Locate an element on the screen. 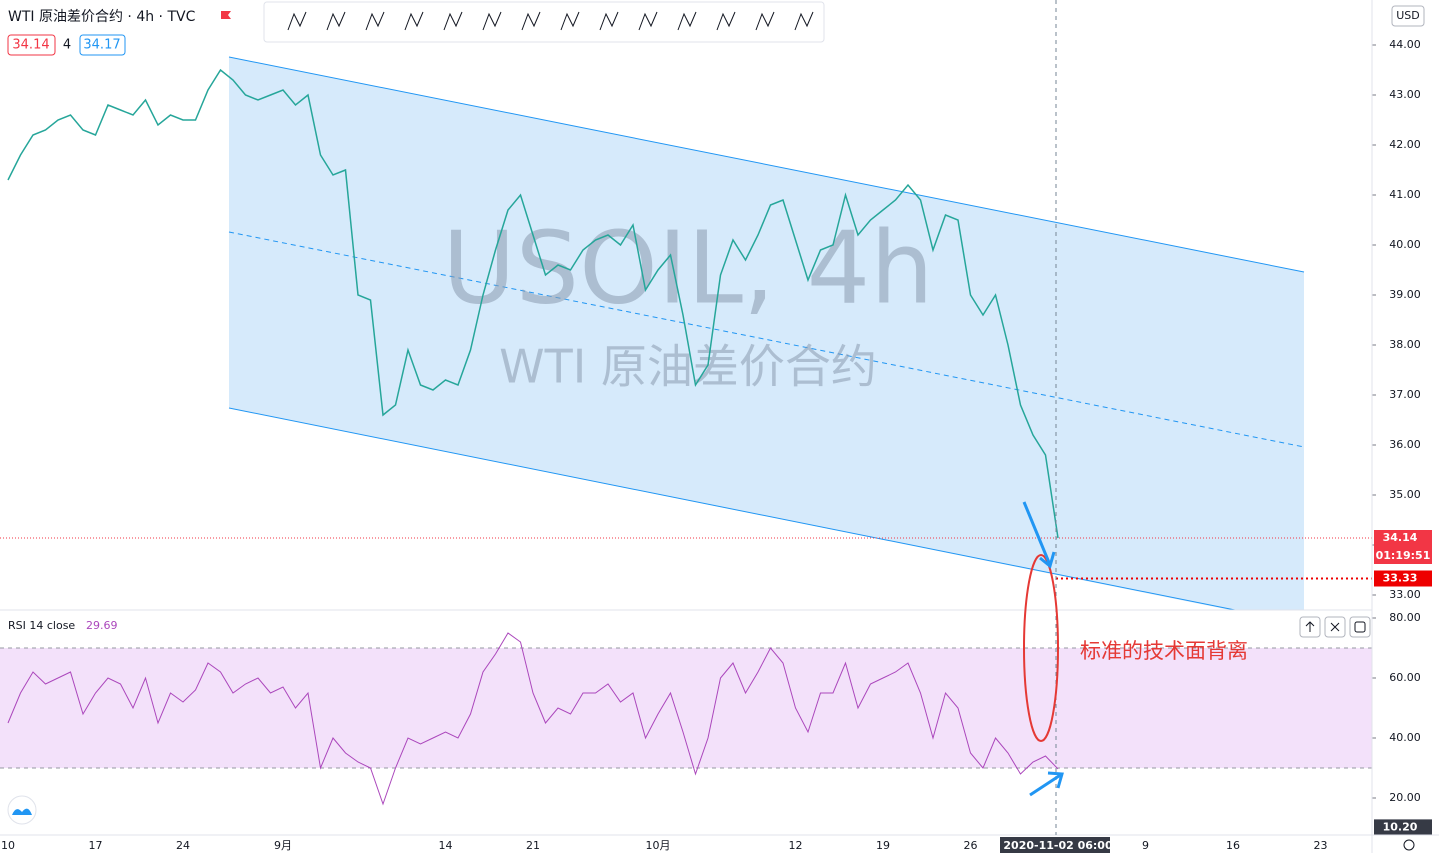 Image resolution: width=1439 pixels, height=853 pixels. crosshair-label: 33.33 is located at coordinates (1400, 578).